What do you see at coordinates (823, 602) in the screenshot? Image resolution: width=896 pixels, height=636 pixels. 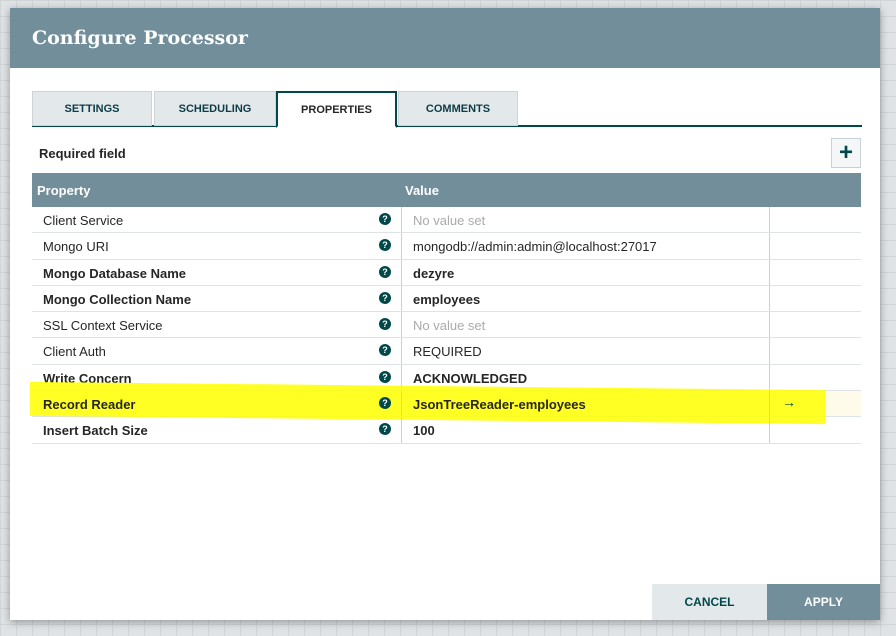 I see `apply-button: APPLY` at bounding box center [823, 602].